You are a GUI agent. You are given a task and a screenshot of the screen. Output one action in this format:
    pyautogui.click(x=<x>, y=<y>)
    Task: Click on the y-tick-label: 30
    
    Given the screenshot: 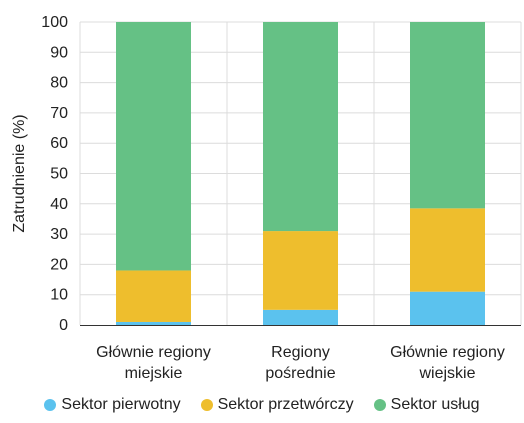 What is the action you would take?
    pyautogui.click(x=59, y=234)
    